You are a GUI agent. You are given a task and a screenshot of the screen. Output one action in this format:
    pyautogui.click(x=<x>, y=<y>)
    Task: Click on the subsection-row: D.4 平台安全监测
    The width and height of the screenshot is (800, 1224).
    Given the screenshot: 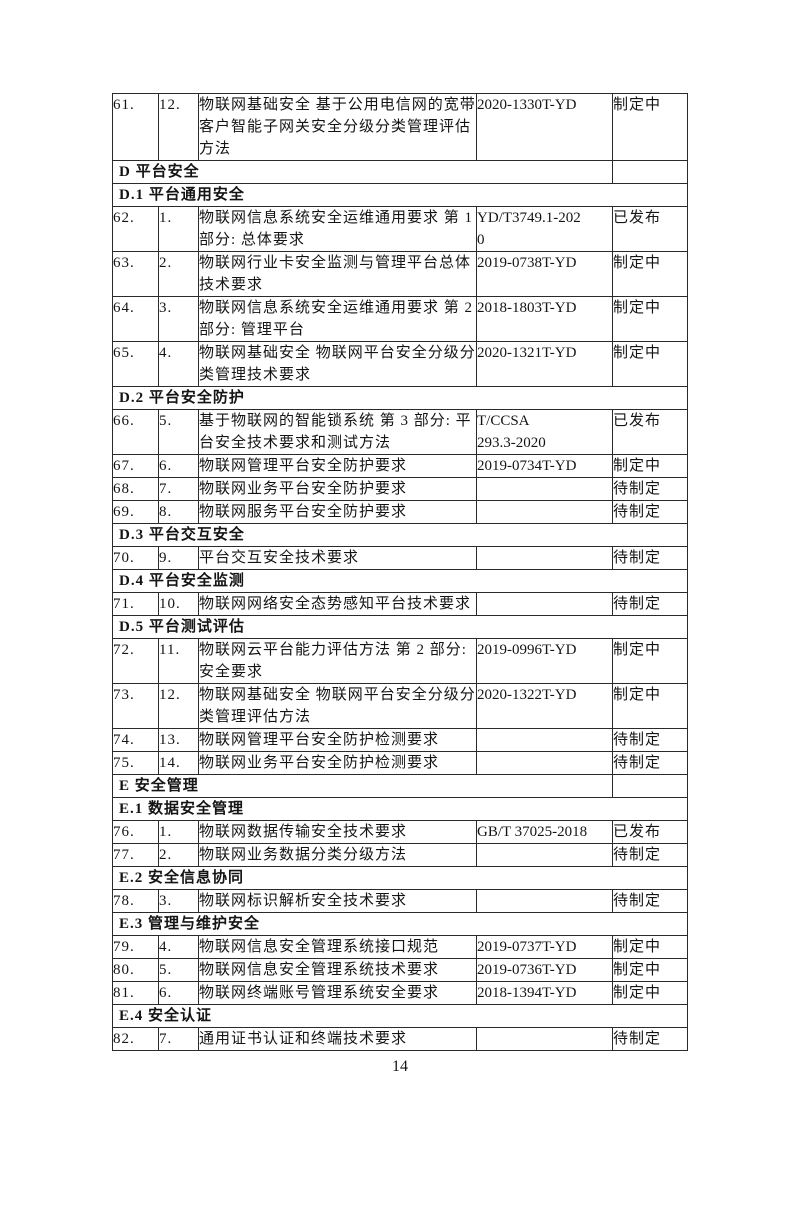 What is the action you would take?
    pyautogui.click(x=400, y=581)
    